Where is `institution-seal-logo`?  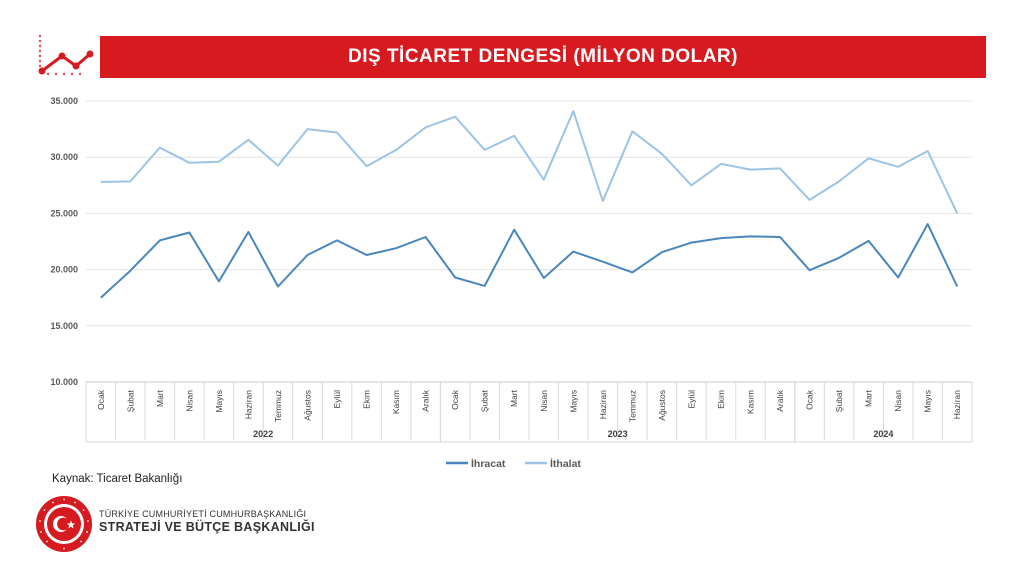 institution-seal-logo is located at coordinates (64, 524).